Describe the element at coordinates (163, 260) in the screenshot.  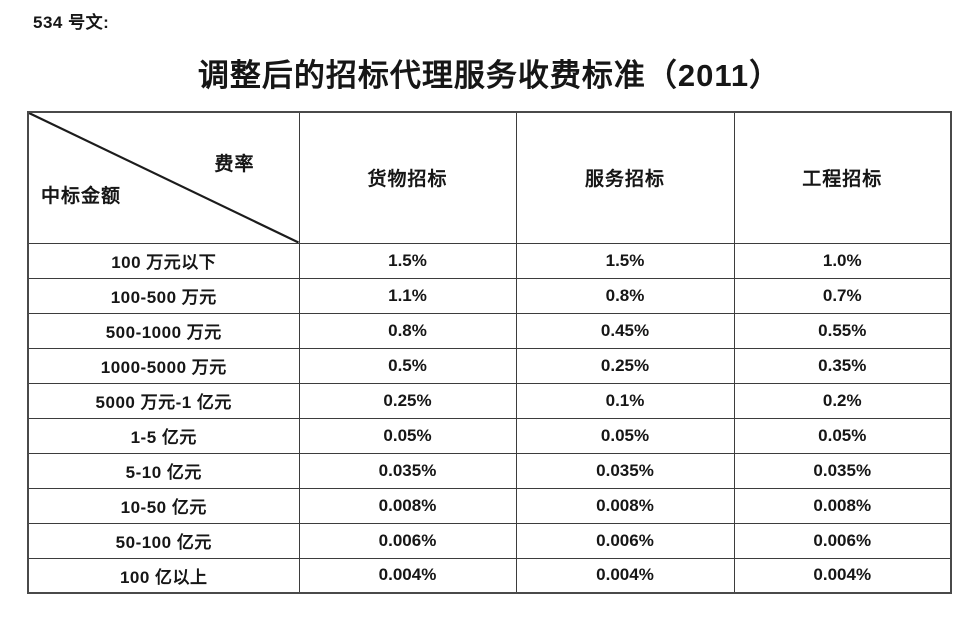
I see `row-label-amount-range: 100 万元以下` at that location.